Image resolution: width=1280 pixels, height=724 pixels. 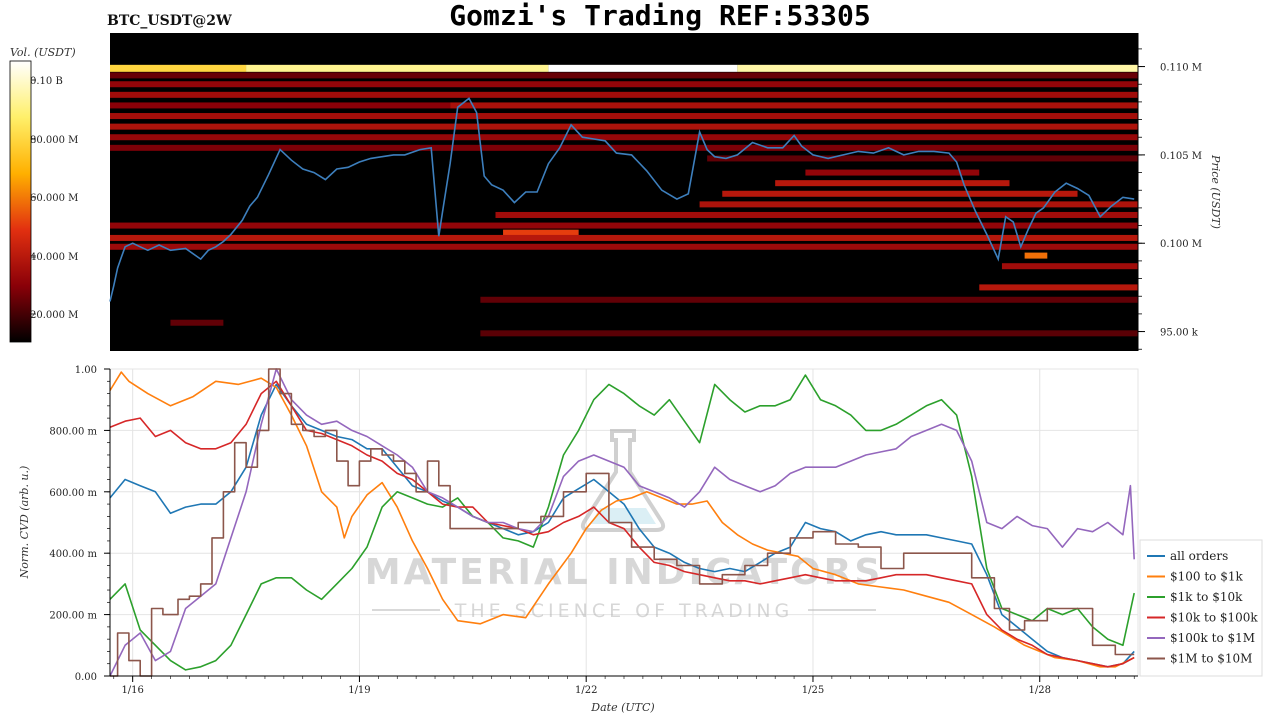 I want to click on legend-box, so click(x=1201, y=608).